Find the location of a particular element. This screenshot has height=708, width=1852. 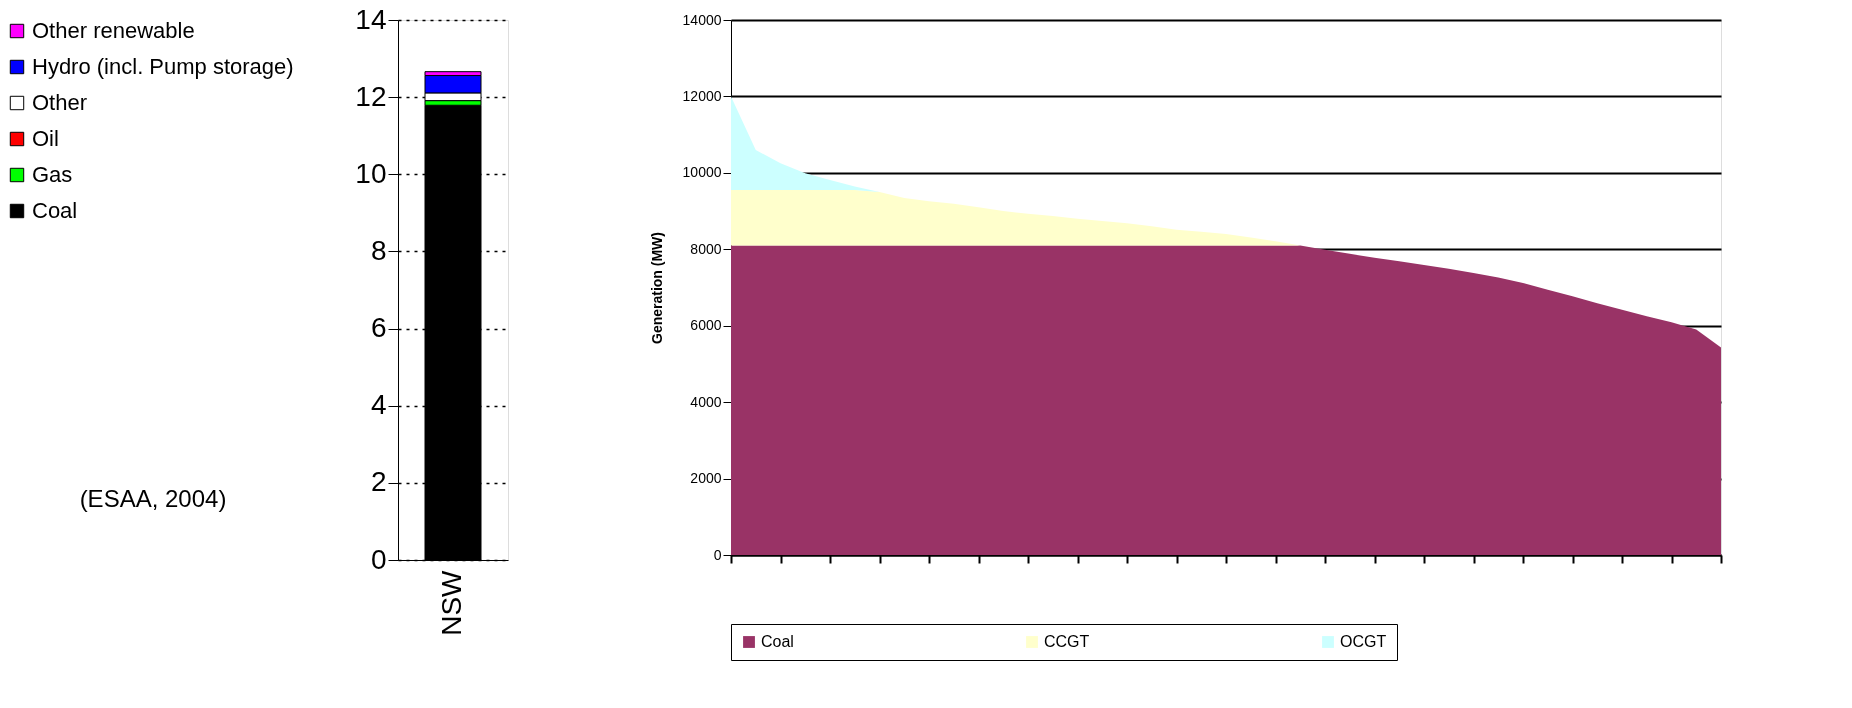

legend-label: Hydro (incl. Pump storage) is located at coordinates (163, 66).